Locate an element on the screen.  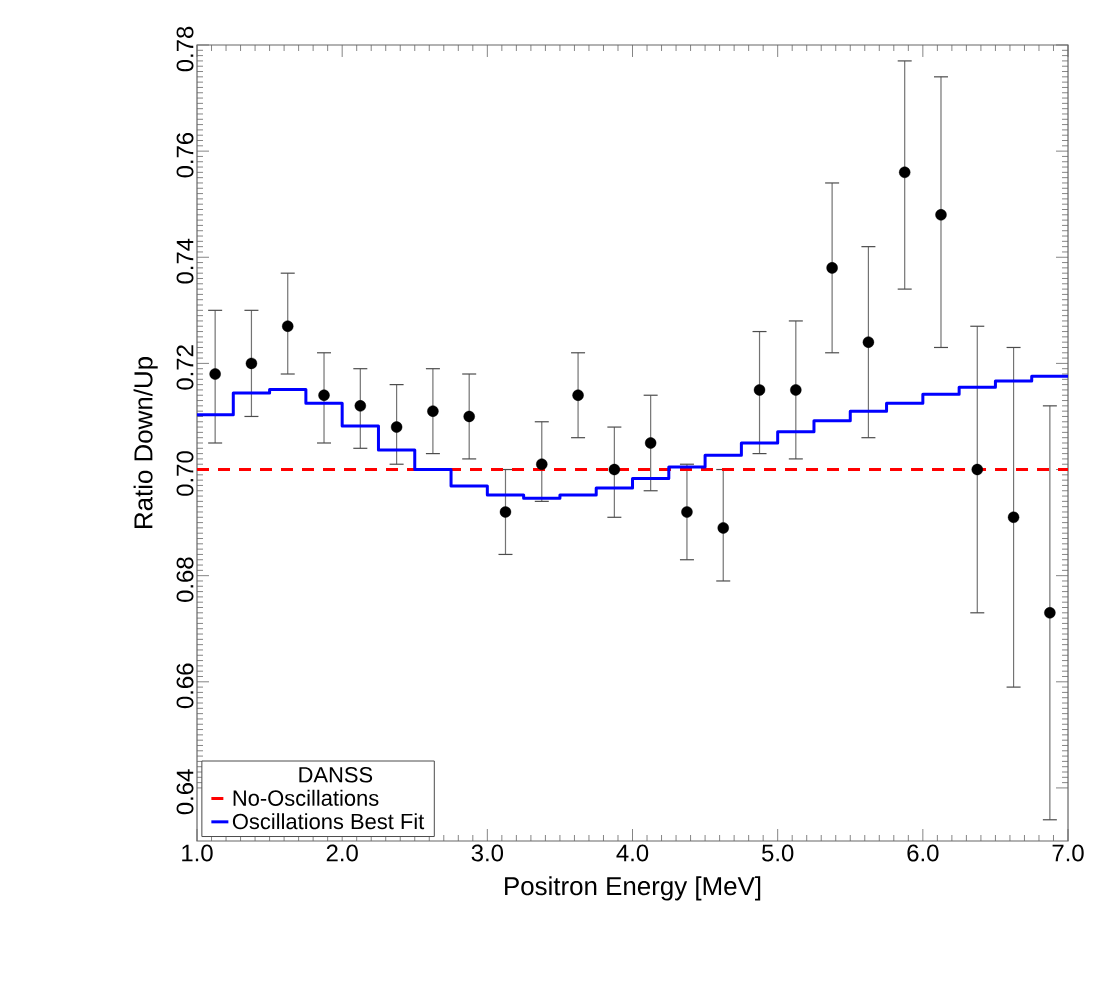
y-tick-label: 0.70 is located at coordinates (185, 473).